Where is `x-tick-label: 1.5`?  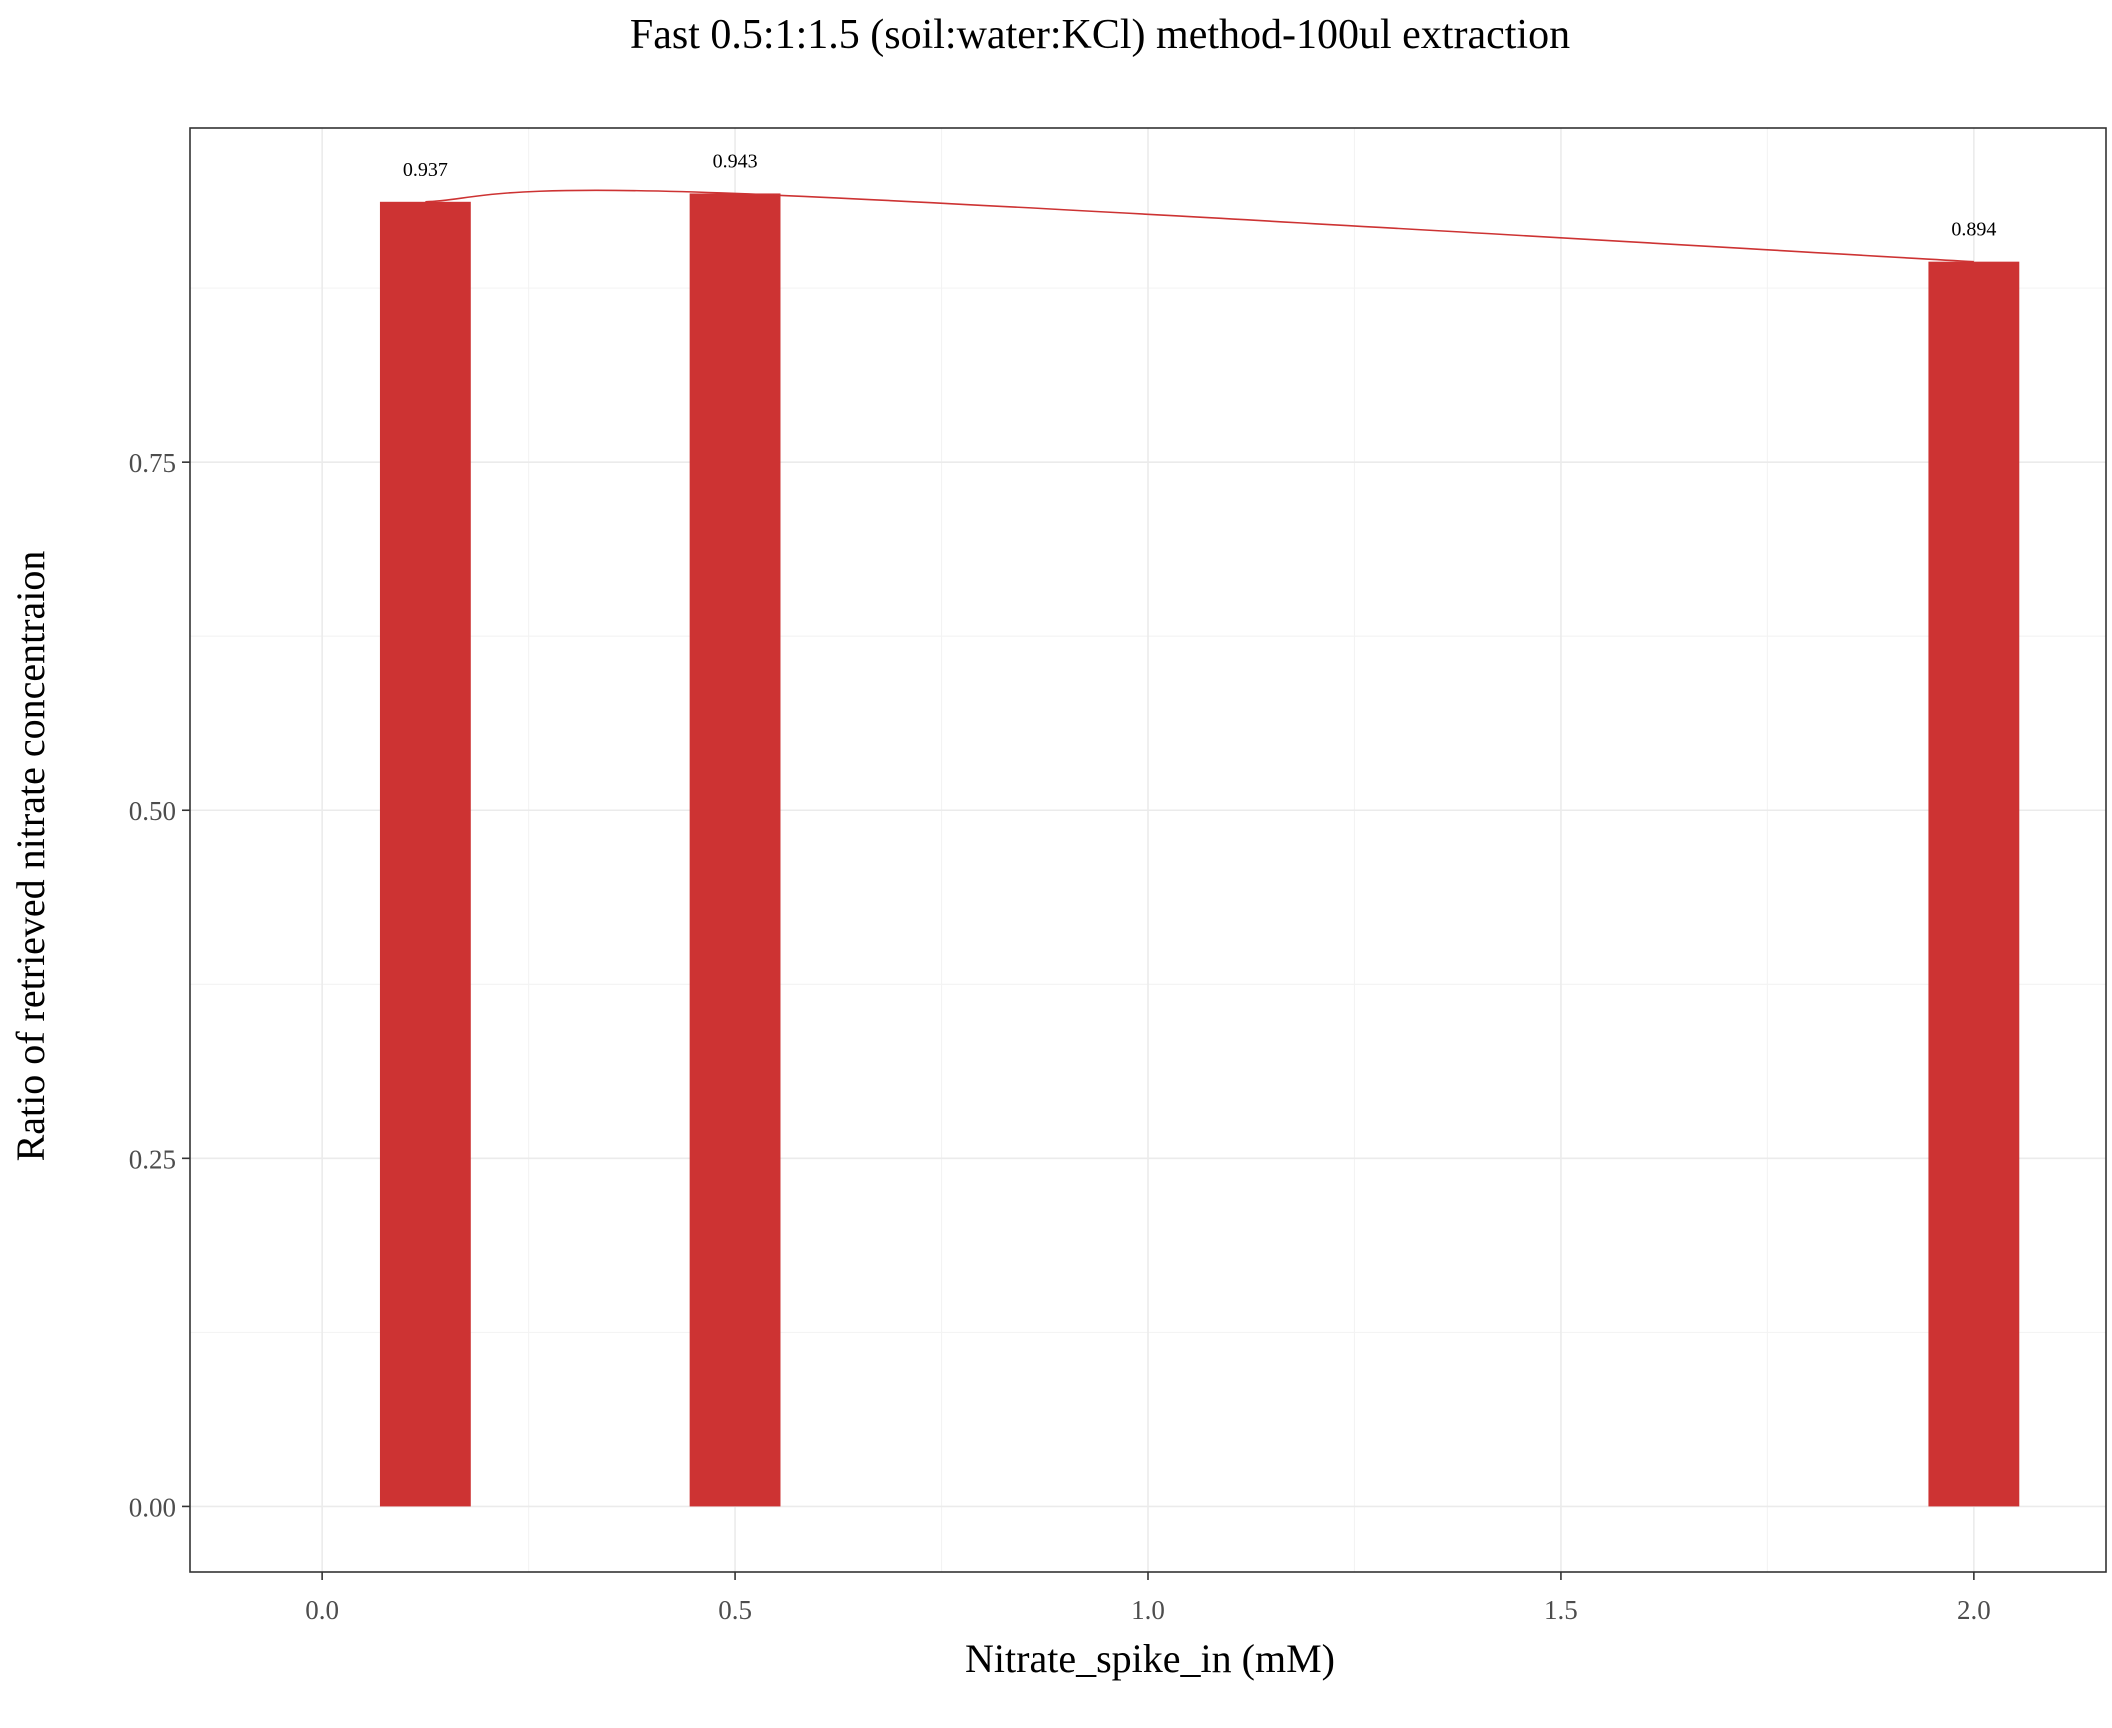
x-tick-label: 1.5 is located at coordinates (1561, 1610).